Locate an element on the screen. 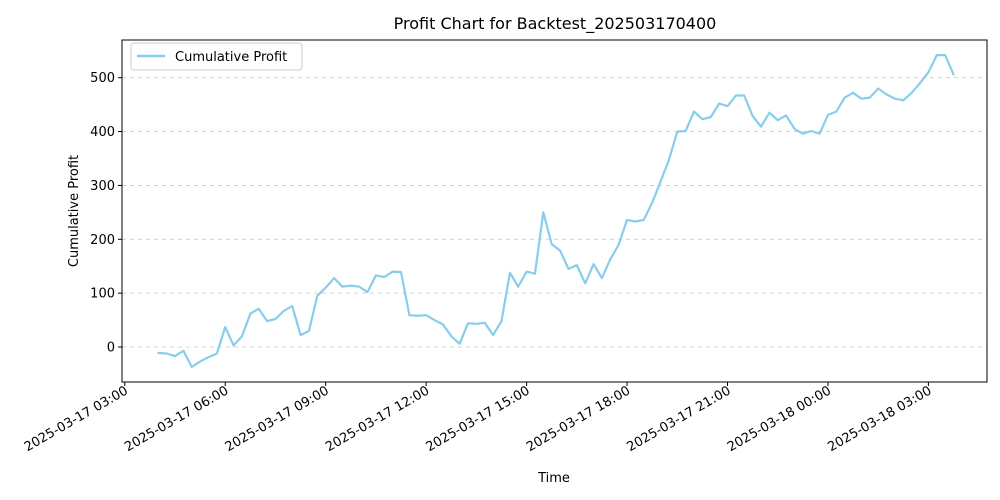 The height and width of the screenshot is (500, 1000). y-axis-title: Cumulative Profit is located at coordinates (74, 211).